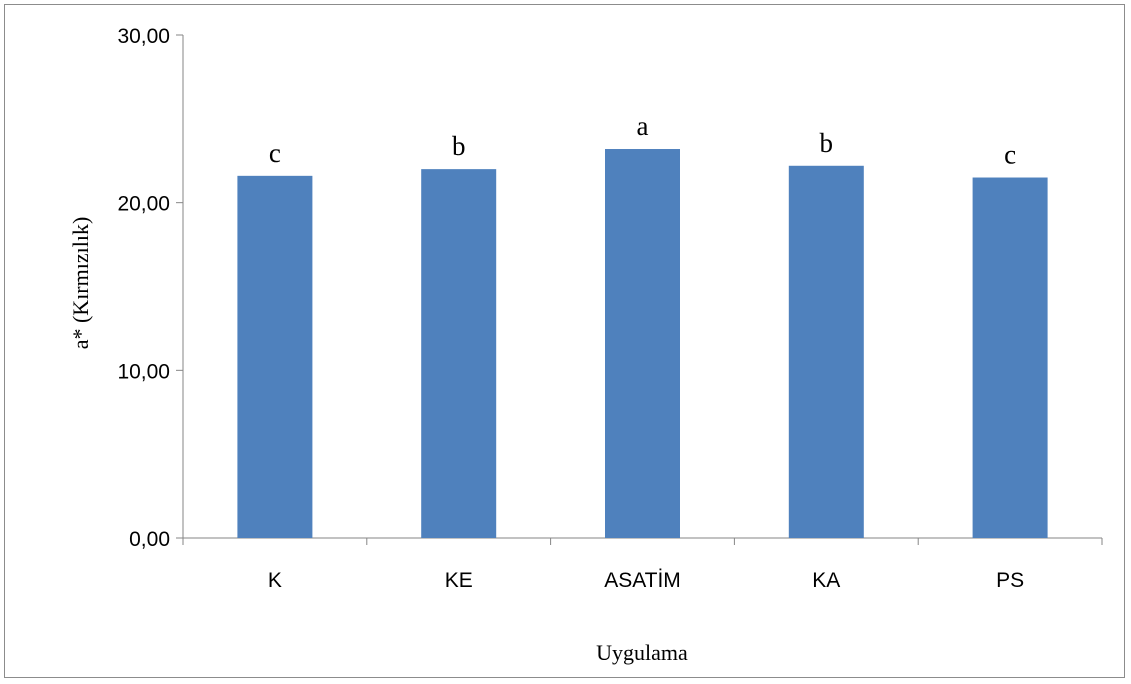 The height and width of the screenshot is (684, 1131). I want to click on y-tick-label: 20,00, so click(143, 204).